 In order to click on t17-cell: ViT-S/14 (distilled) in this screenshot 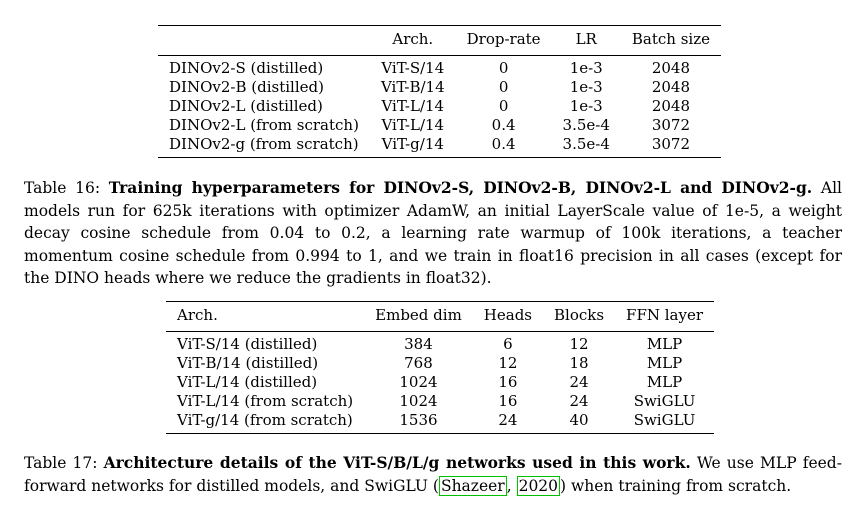, I will do `click(265, 342)`.